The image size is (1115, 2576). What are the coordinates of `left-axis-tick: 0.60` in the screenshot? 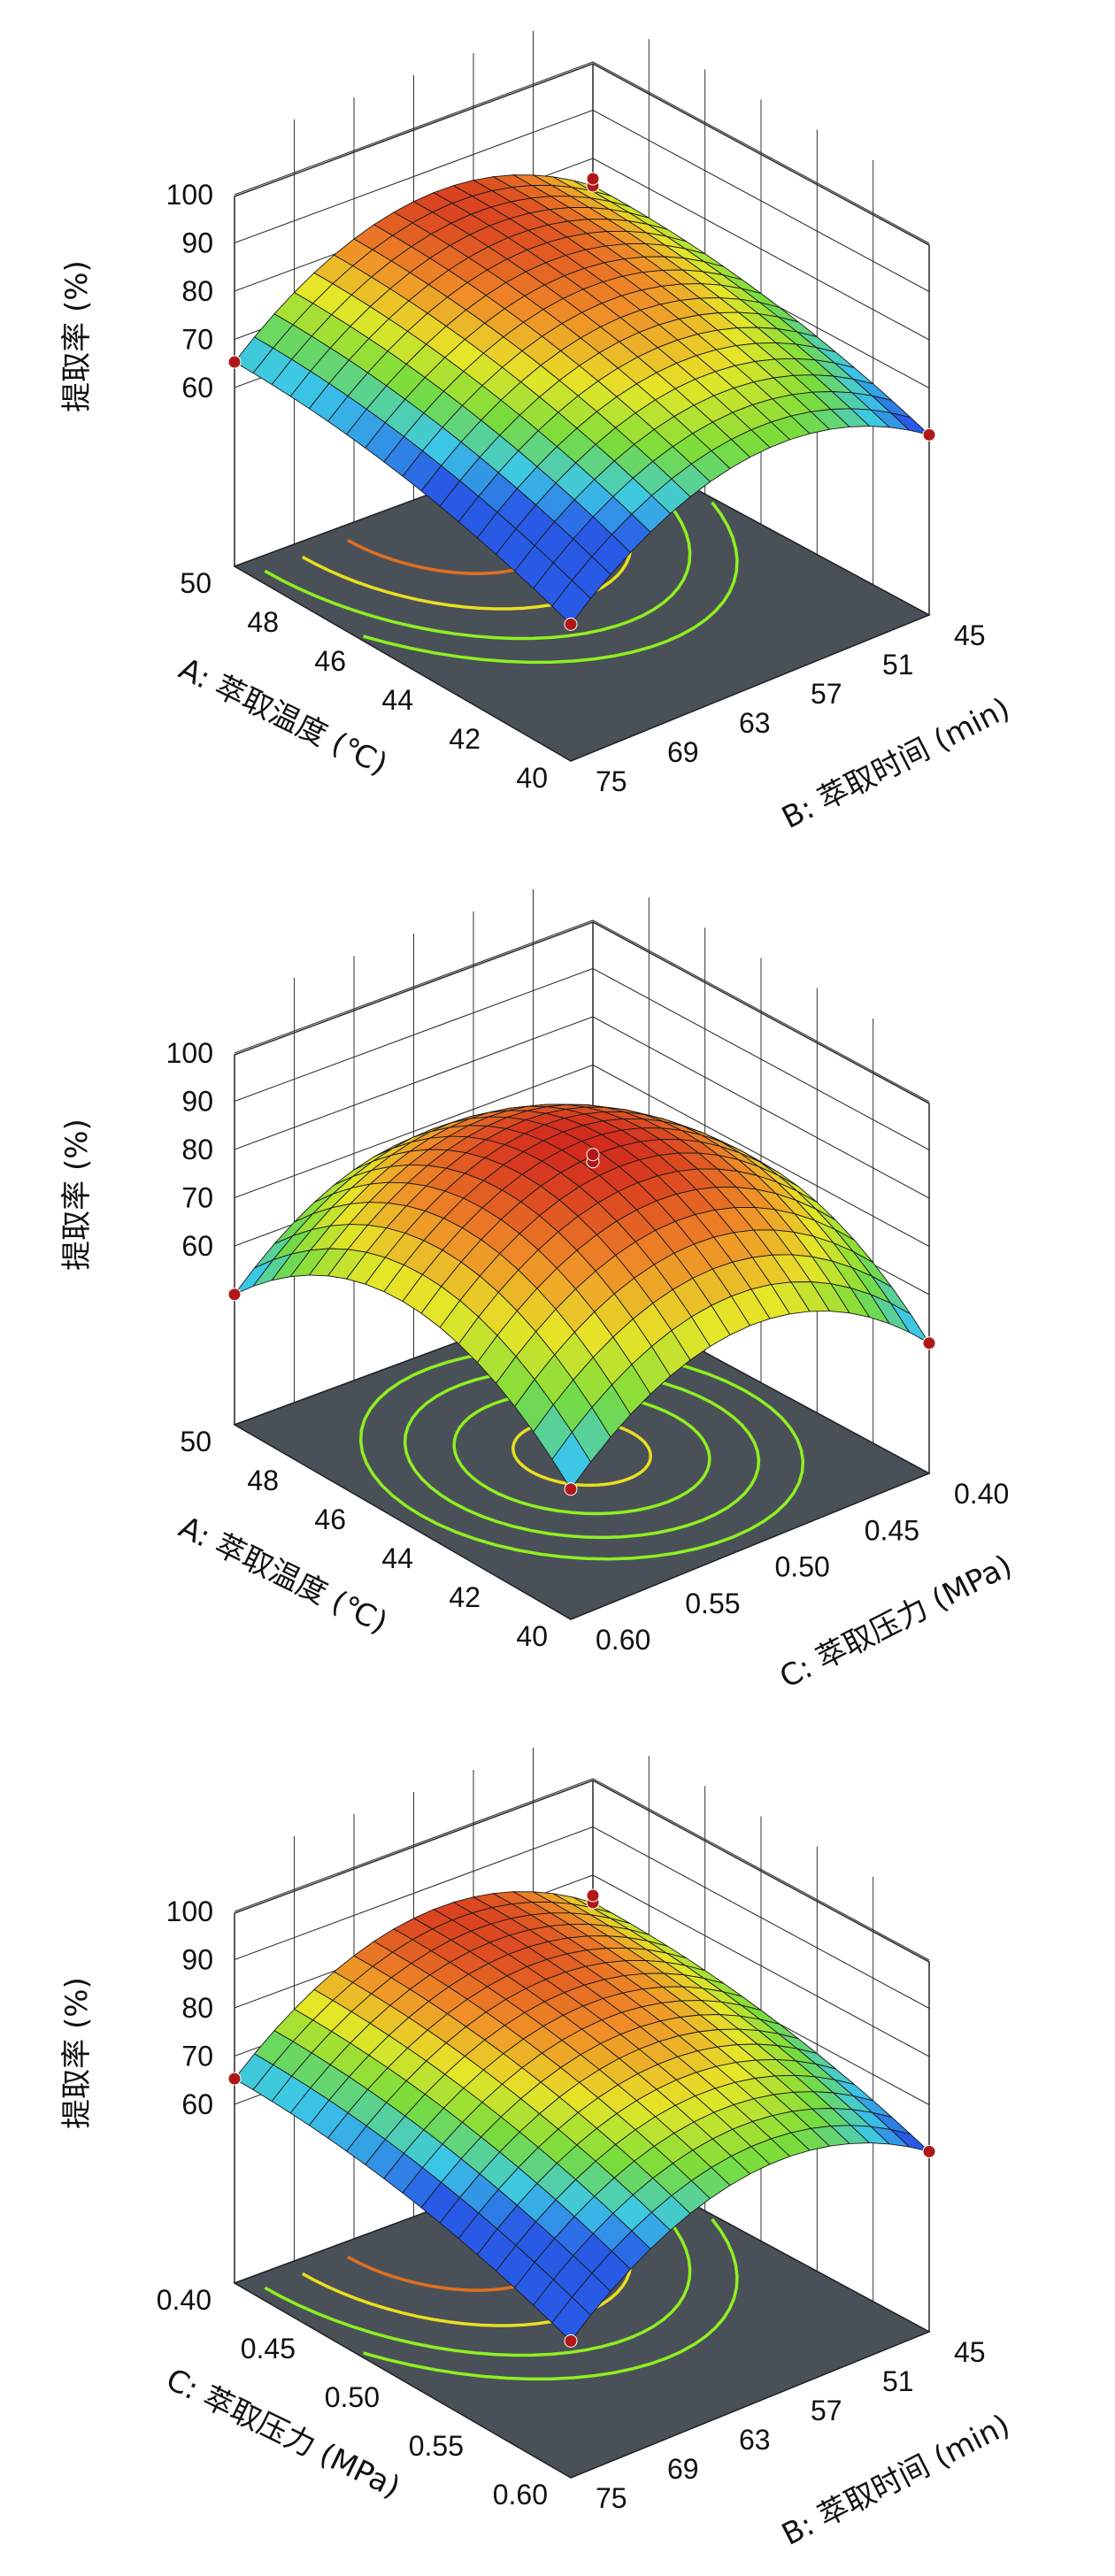 It's located at (520, 2495).